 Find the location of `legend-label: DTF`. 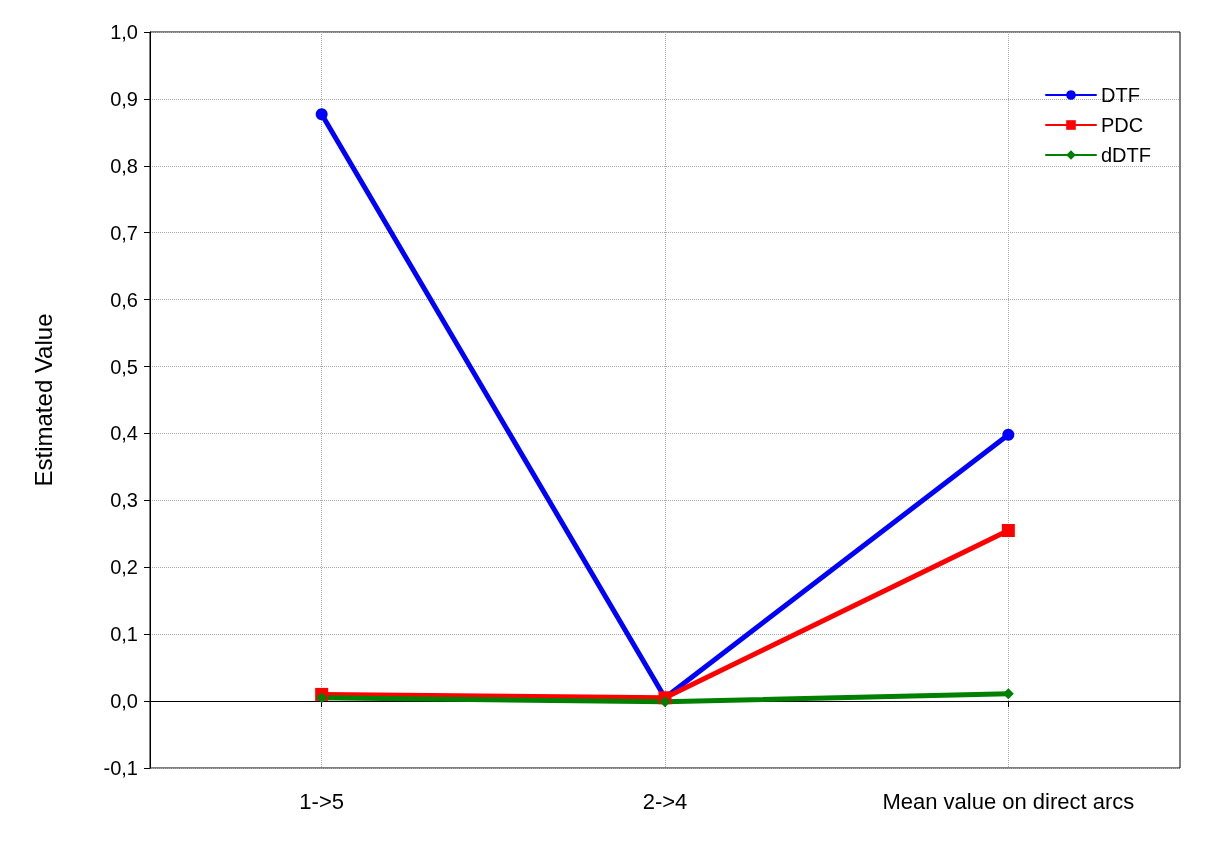

legend-label: DTF is located at coordinates (1120, 95).